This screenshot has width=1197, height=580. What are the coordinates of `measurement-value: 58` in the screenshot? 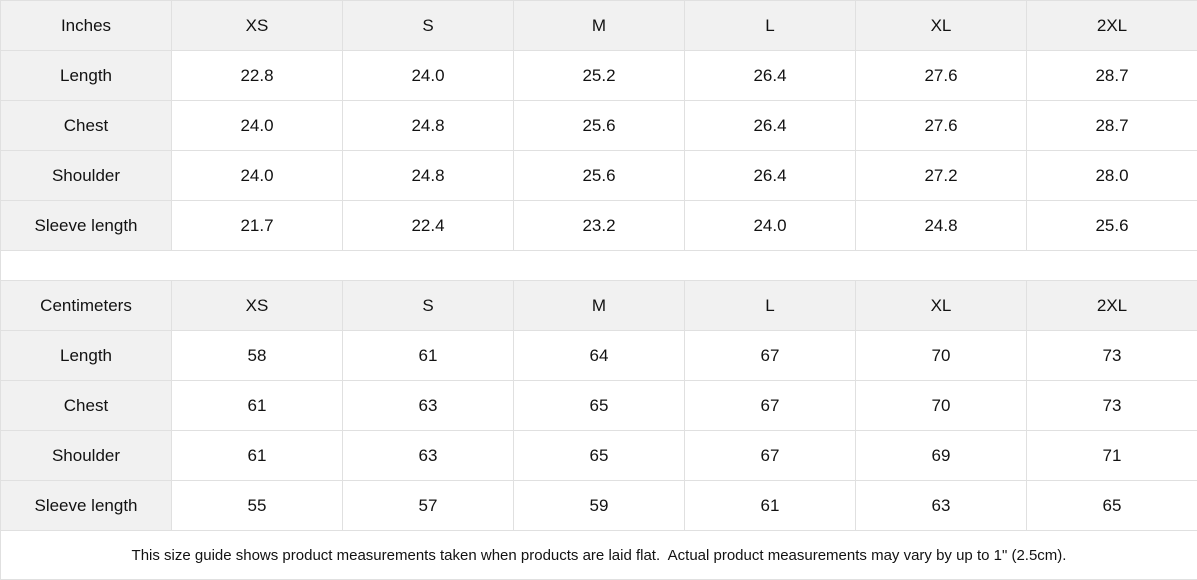 It's located at (257, 355).